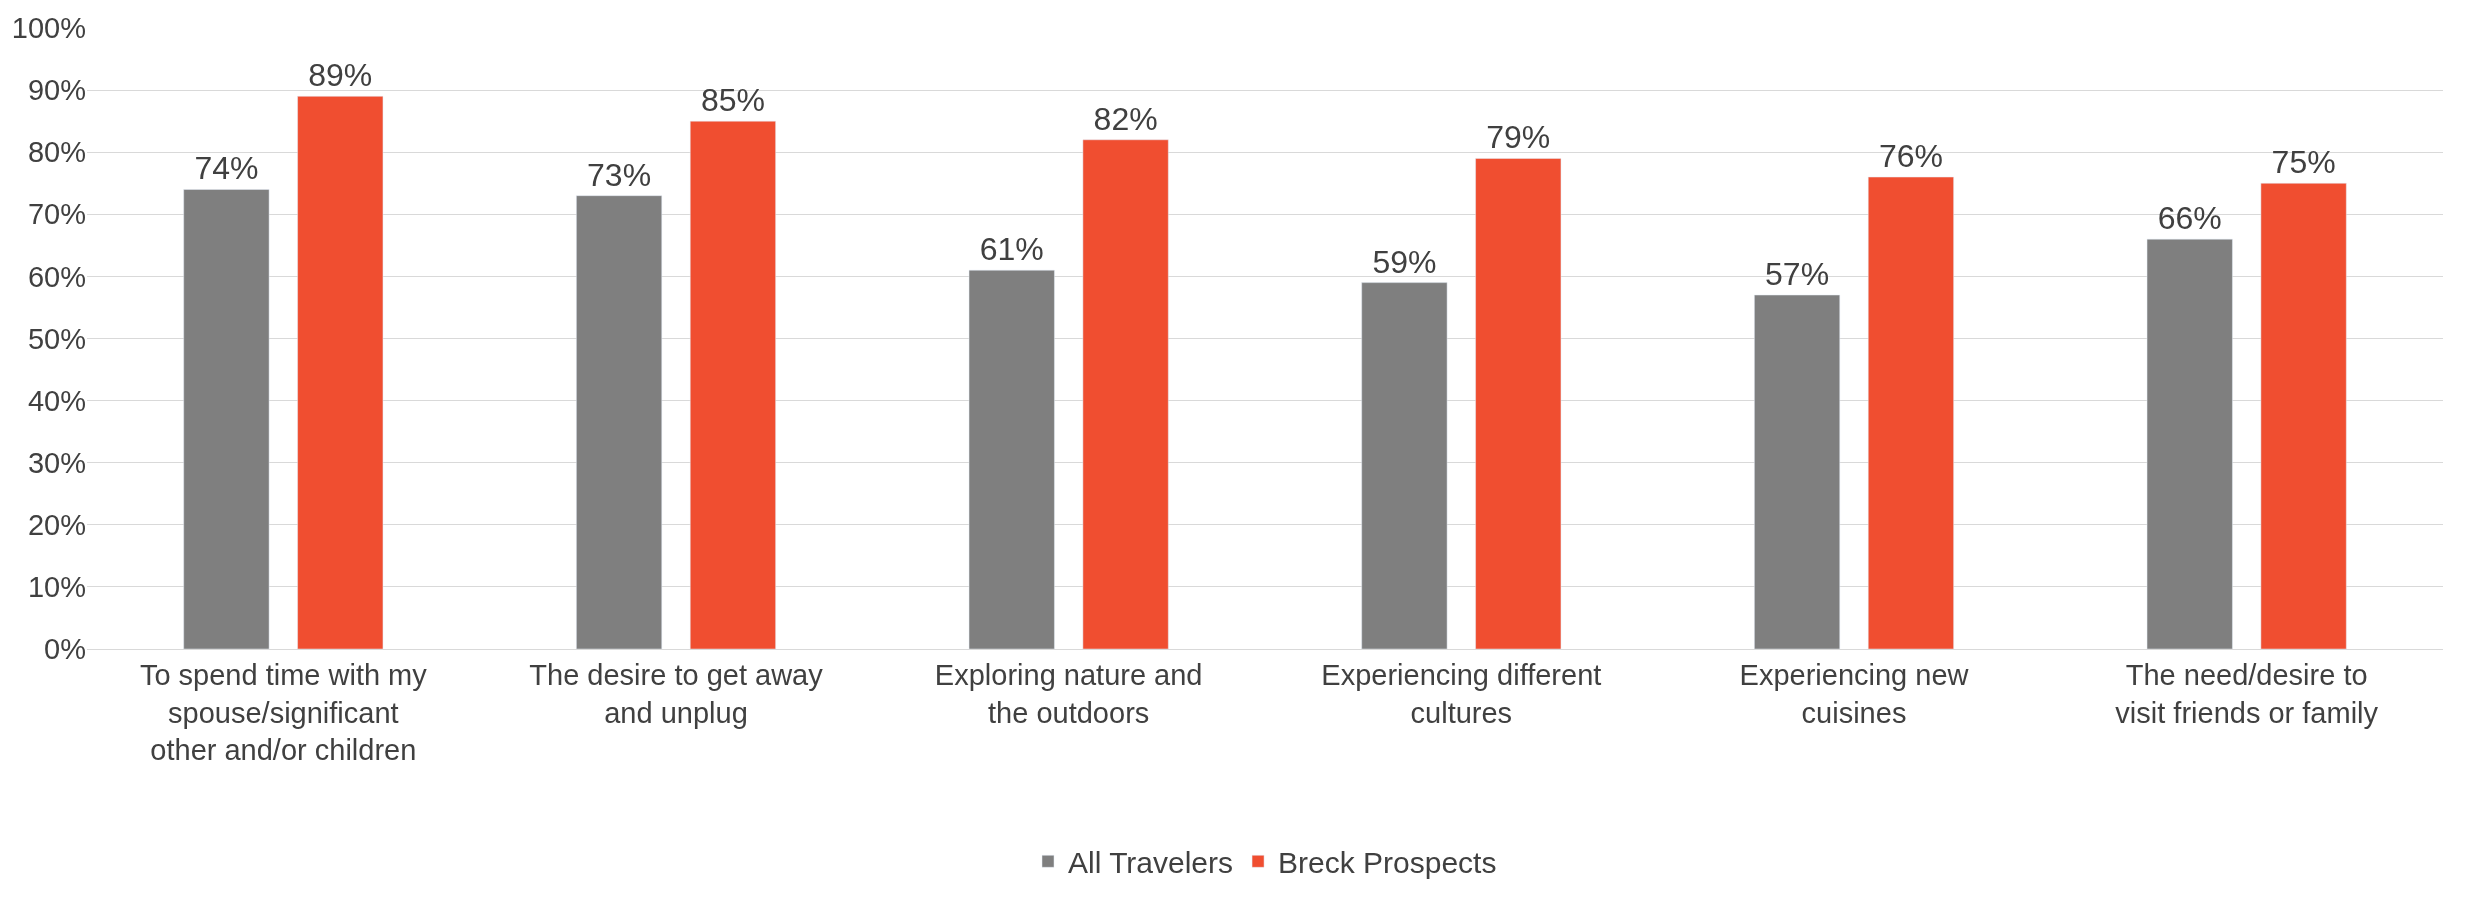 Image resolution: width=2473 pixels, height=899 pixels. I want to click on x-tick-label: Experiencing different cultures, so click(1461, 693).